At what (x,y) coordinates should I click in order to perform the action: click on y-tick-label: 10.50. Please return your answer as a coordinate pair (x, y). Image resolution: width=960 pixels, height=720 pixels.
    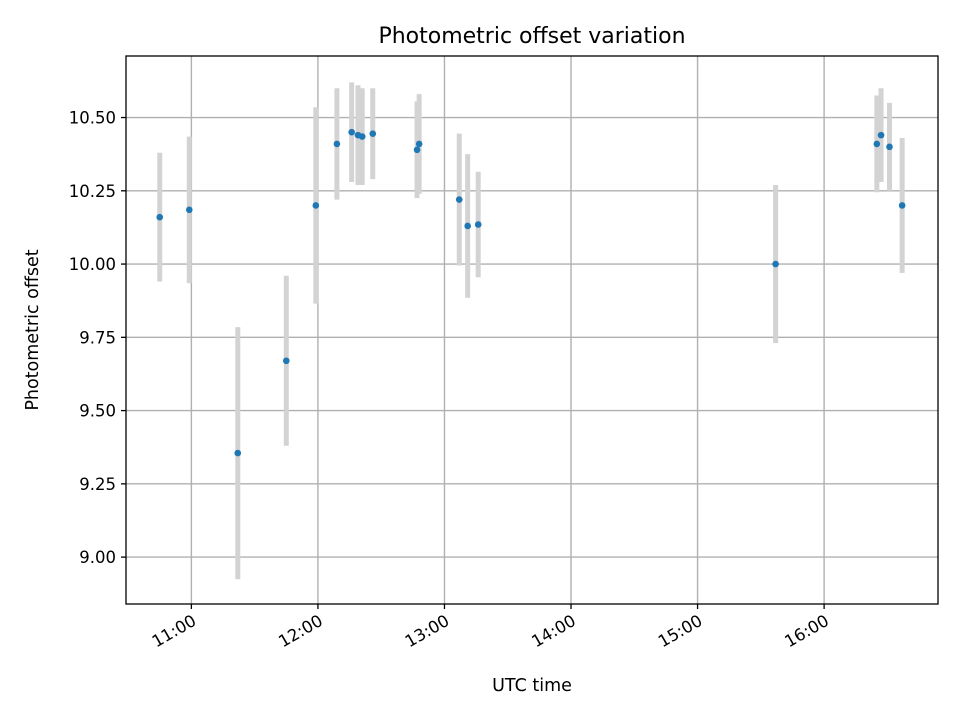
    Looking at the image, I should click on (92, 118).